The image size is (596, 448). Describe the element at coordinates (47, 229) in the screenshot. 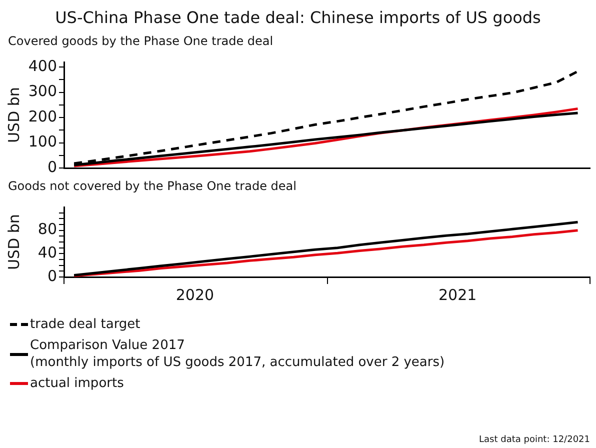

I see `y-tick-label: 80` at that location.